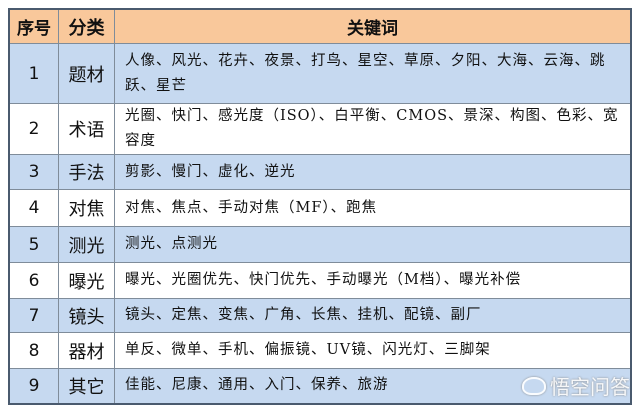  I want to click on wukong-logo-icon, so click(534, 385).